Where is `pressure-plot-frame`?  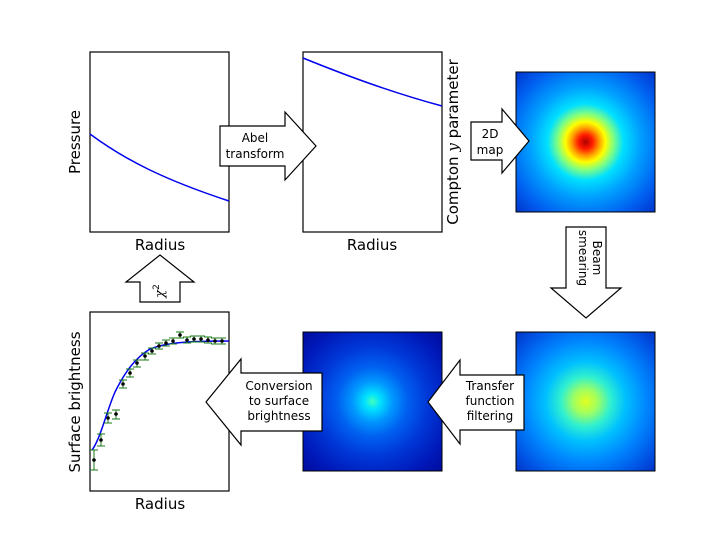 pressure-plot-frame is located at coordinates (159, 142).